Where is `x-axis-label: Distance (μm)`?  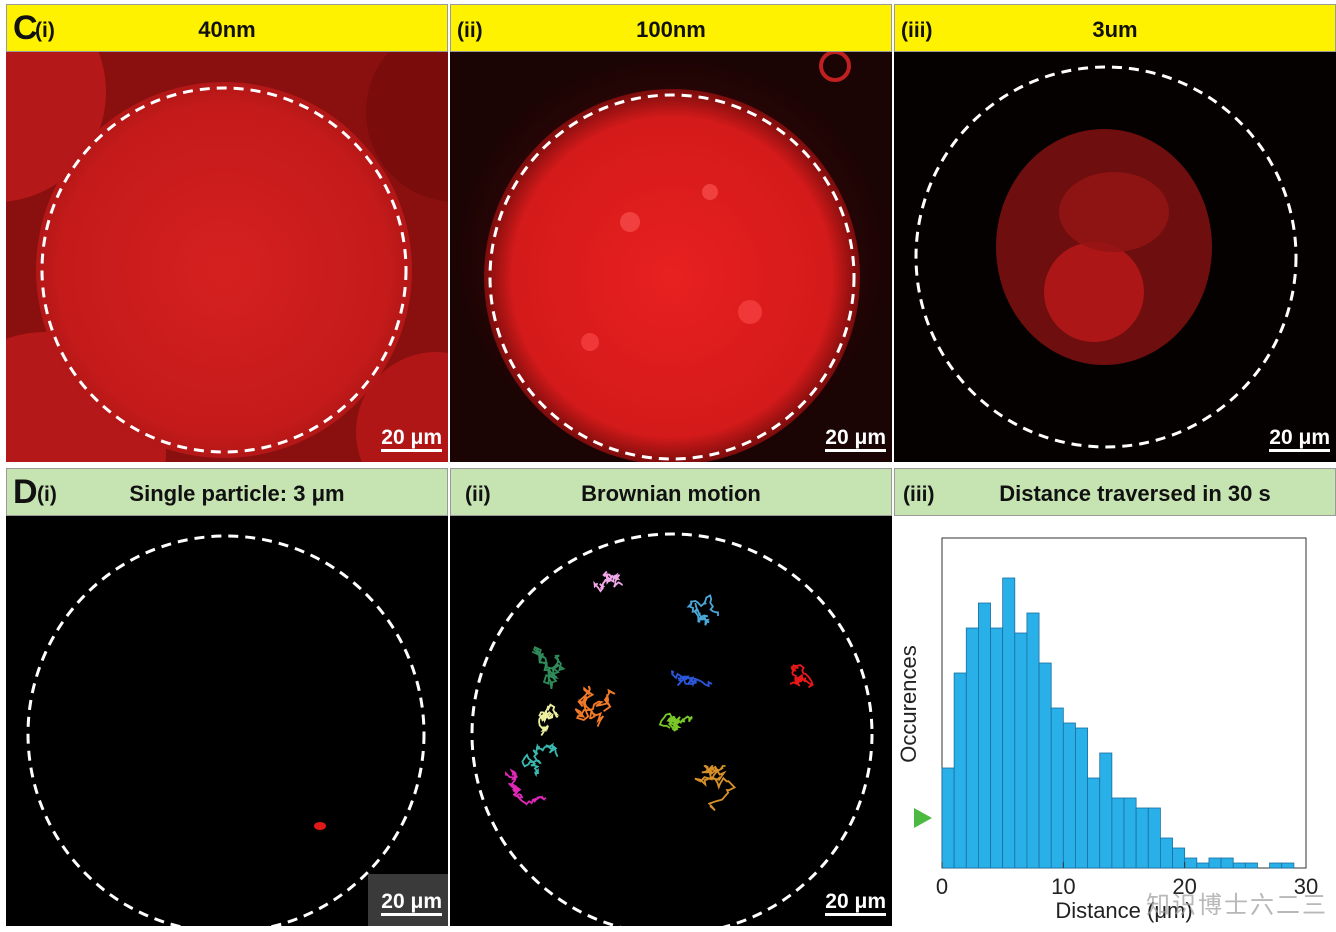 x-axis-label: Distance (μm) is located at coordinates (1123, 910).